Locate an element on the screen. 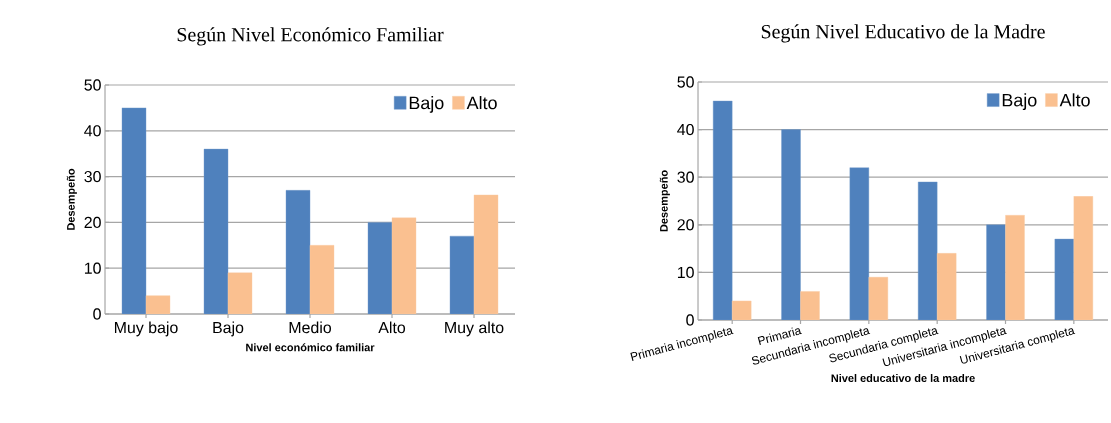 The image size is (1111, 423). x-tick-label: Muy bajo is located at coordinates (146, 329).